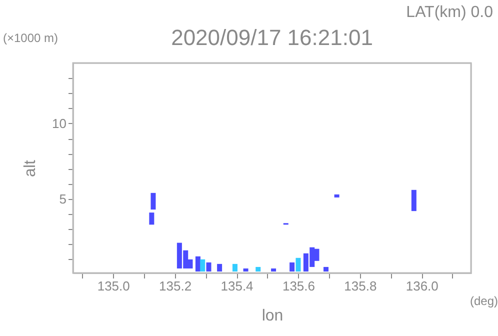 The image size is (498, 336). Describe the element at coordinates (175, 286) in the screenshot. I see `x-tick-label: 135.2` at that location.